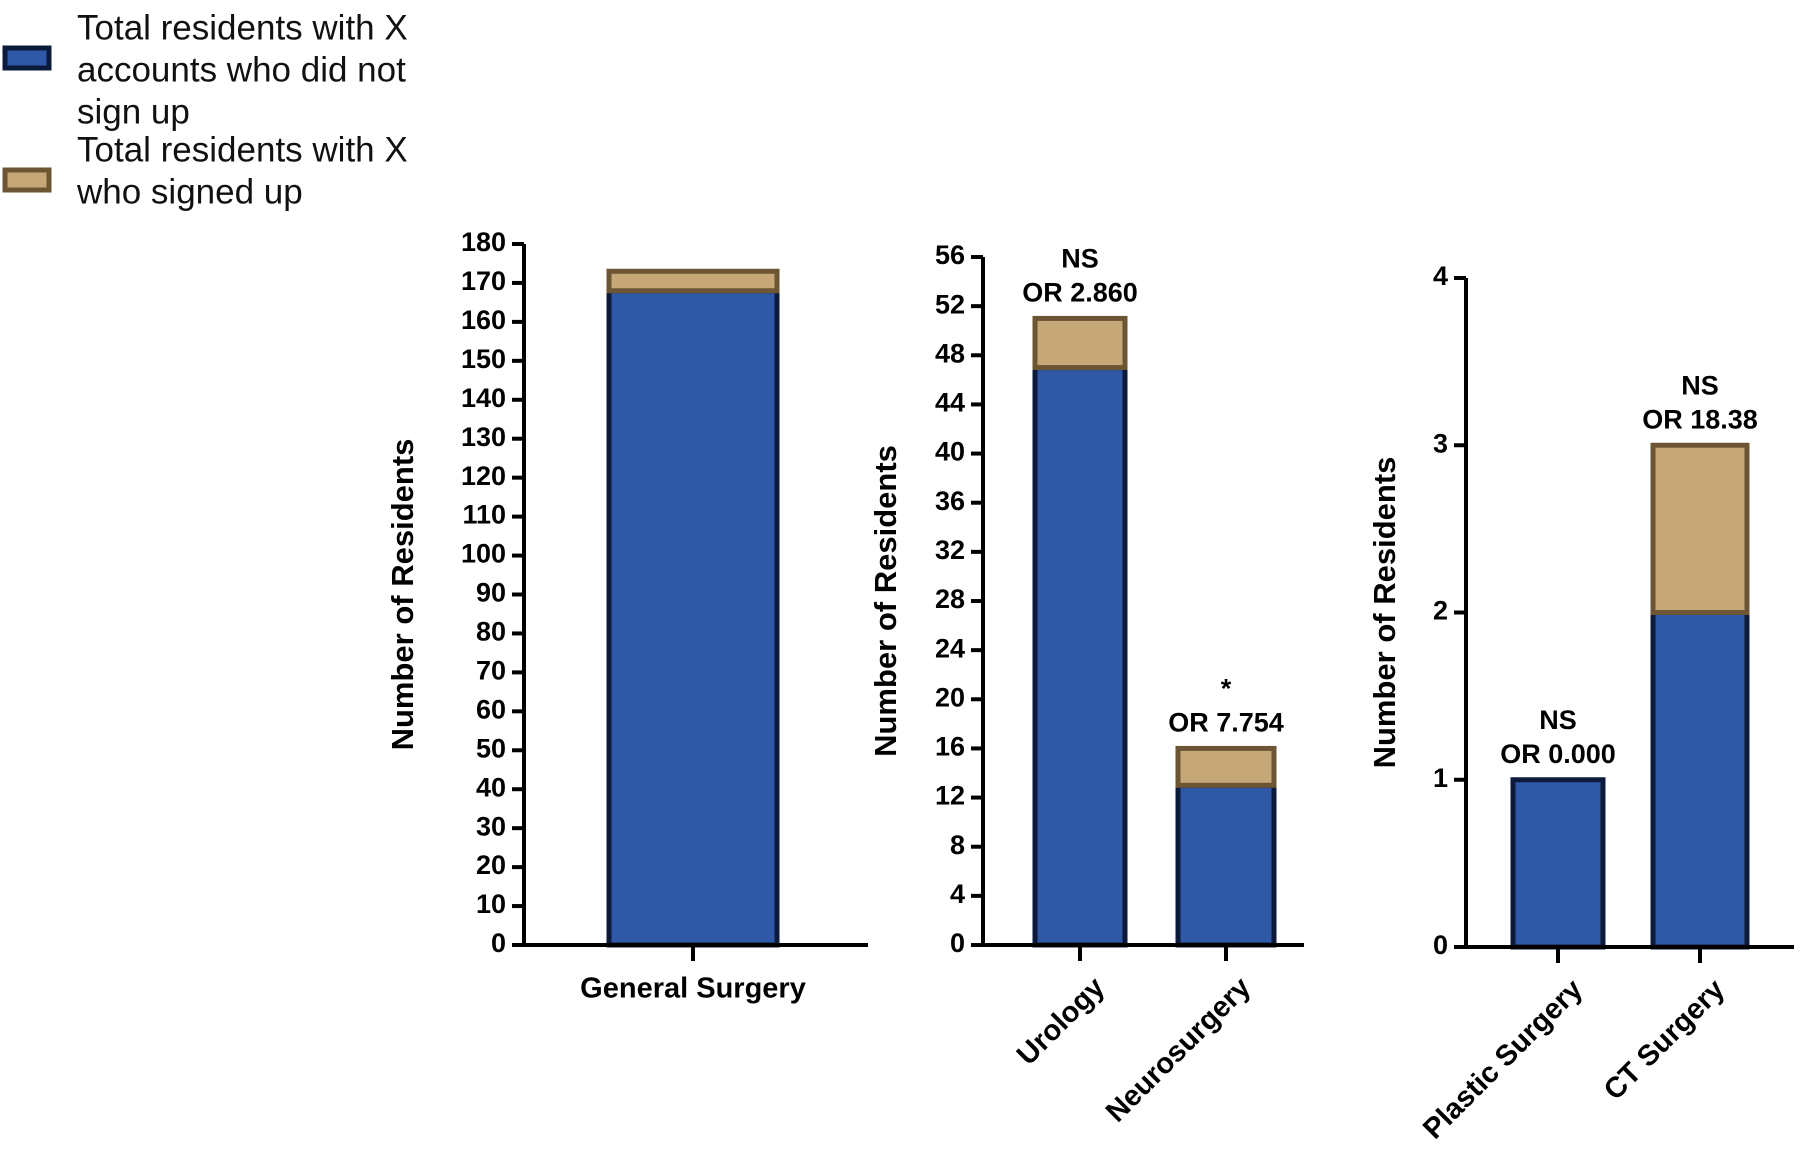  What do you see at coordinates (491, 593) in the screenshot?
I see `y-tick-label: 90` at bounding box center [491, 593].